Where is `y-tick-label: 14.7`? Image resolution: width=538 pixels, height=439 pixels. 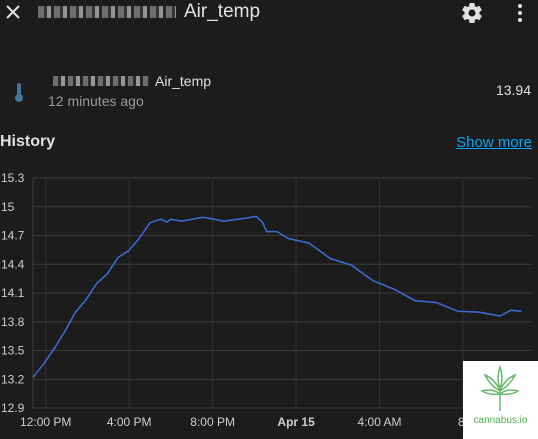
y-tick-label: 14.7 is located at coordinates (13, 236).